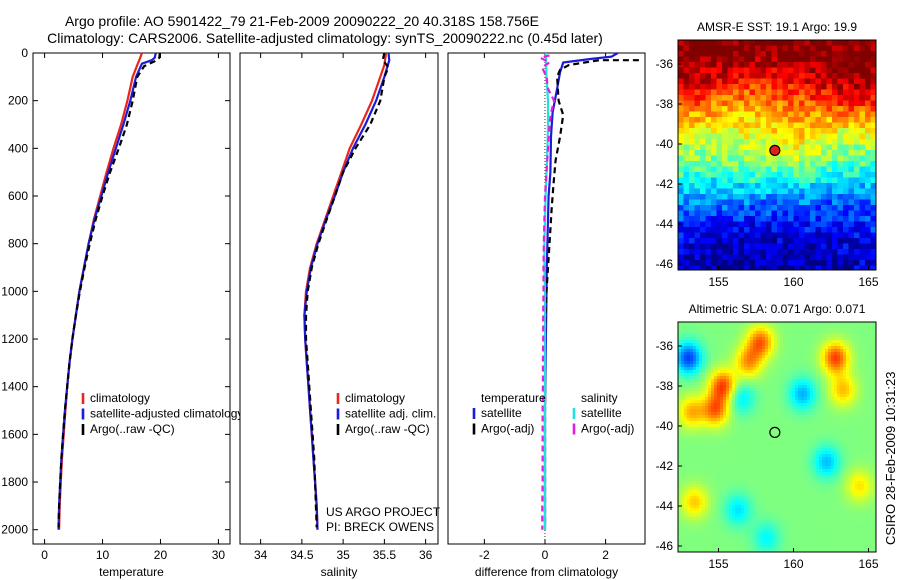  What do you see at coordinates (261, 555) in the screenshot?
I see `x-tick-label: 34` at bounding box center [261, 555].